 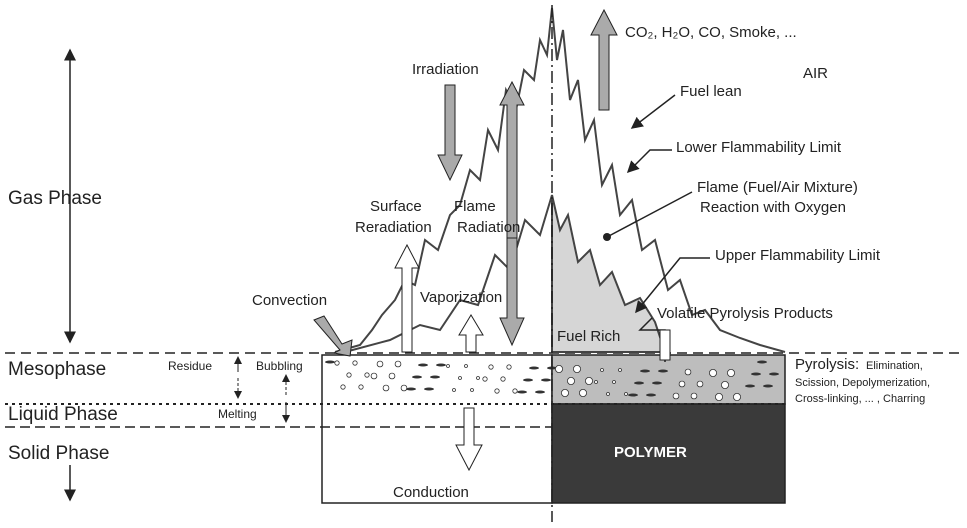 I want to click on right-polymer, so click(x=668, y=453).